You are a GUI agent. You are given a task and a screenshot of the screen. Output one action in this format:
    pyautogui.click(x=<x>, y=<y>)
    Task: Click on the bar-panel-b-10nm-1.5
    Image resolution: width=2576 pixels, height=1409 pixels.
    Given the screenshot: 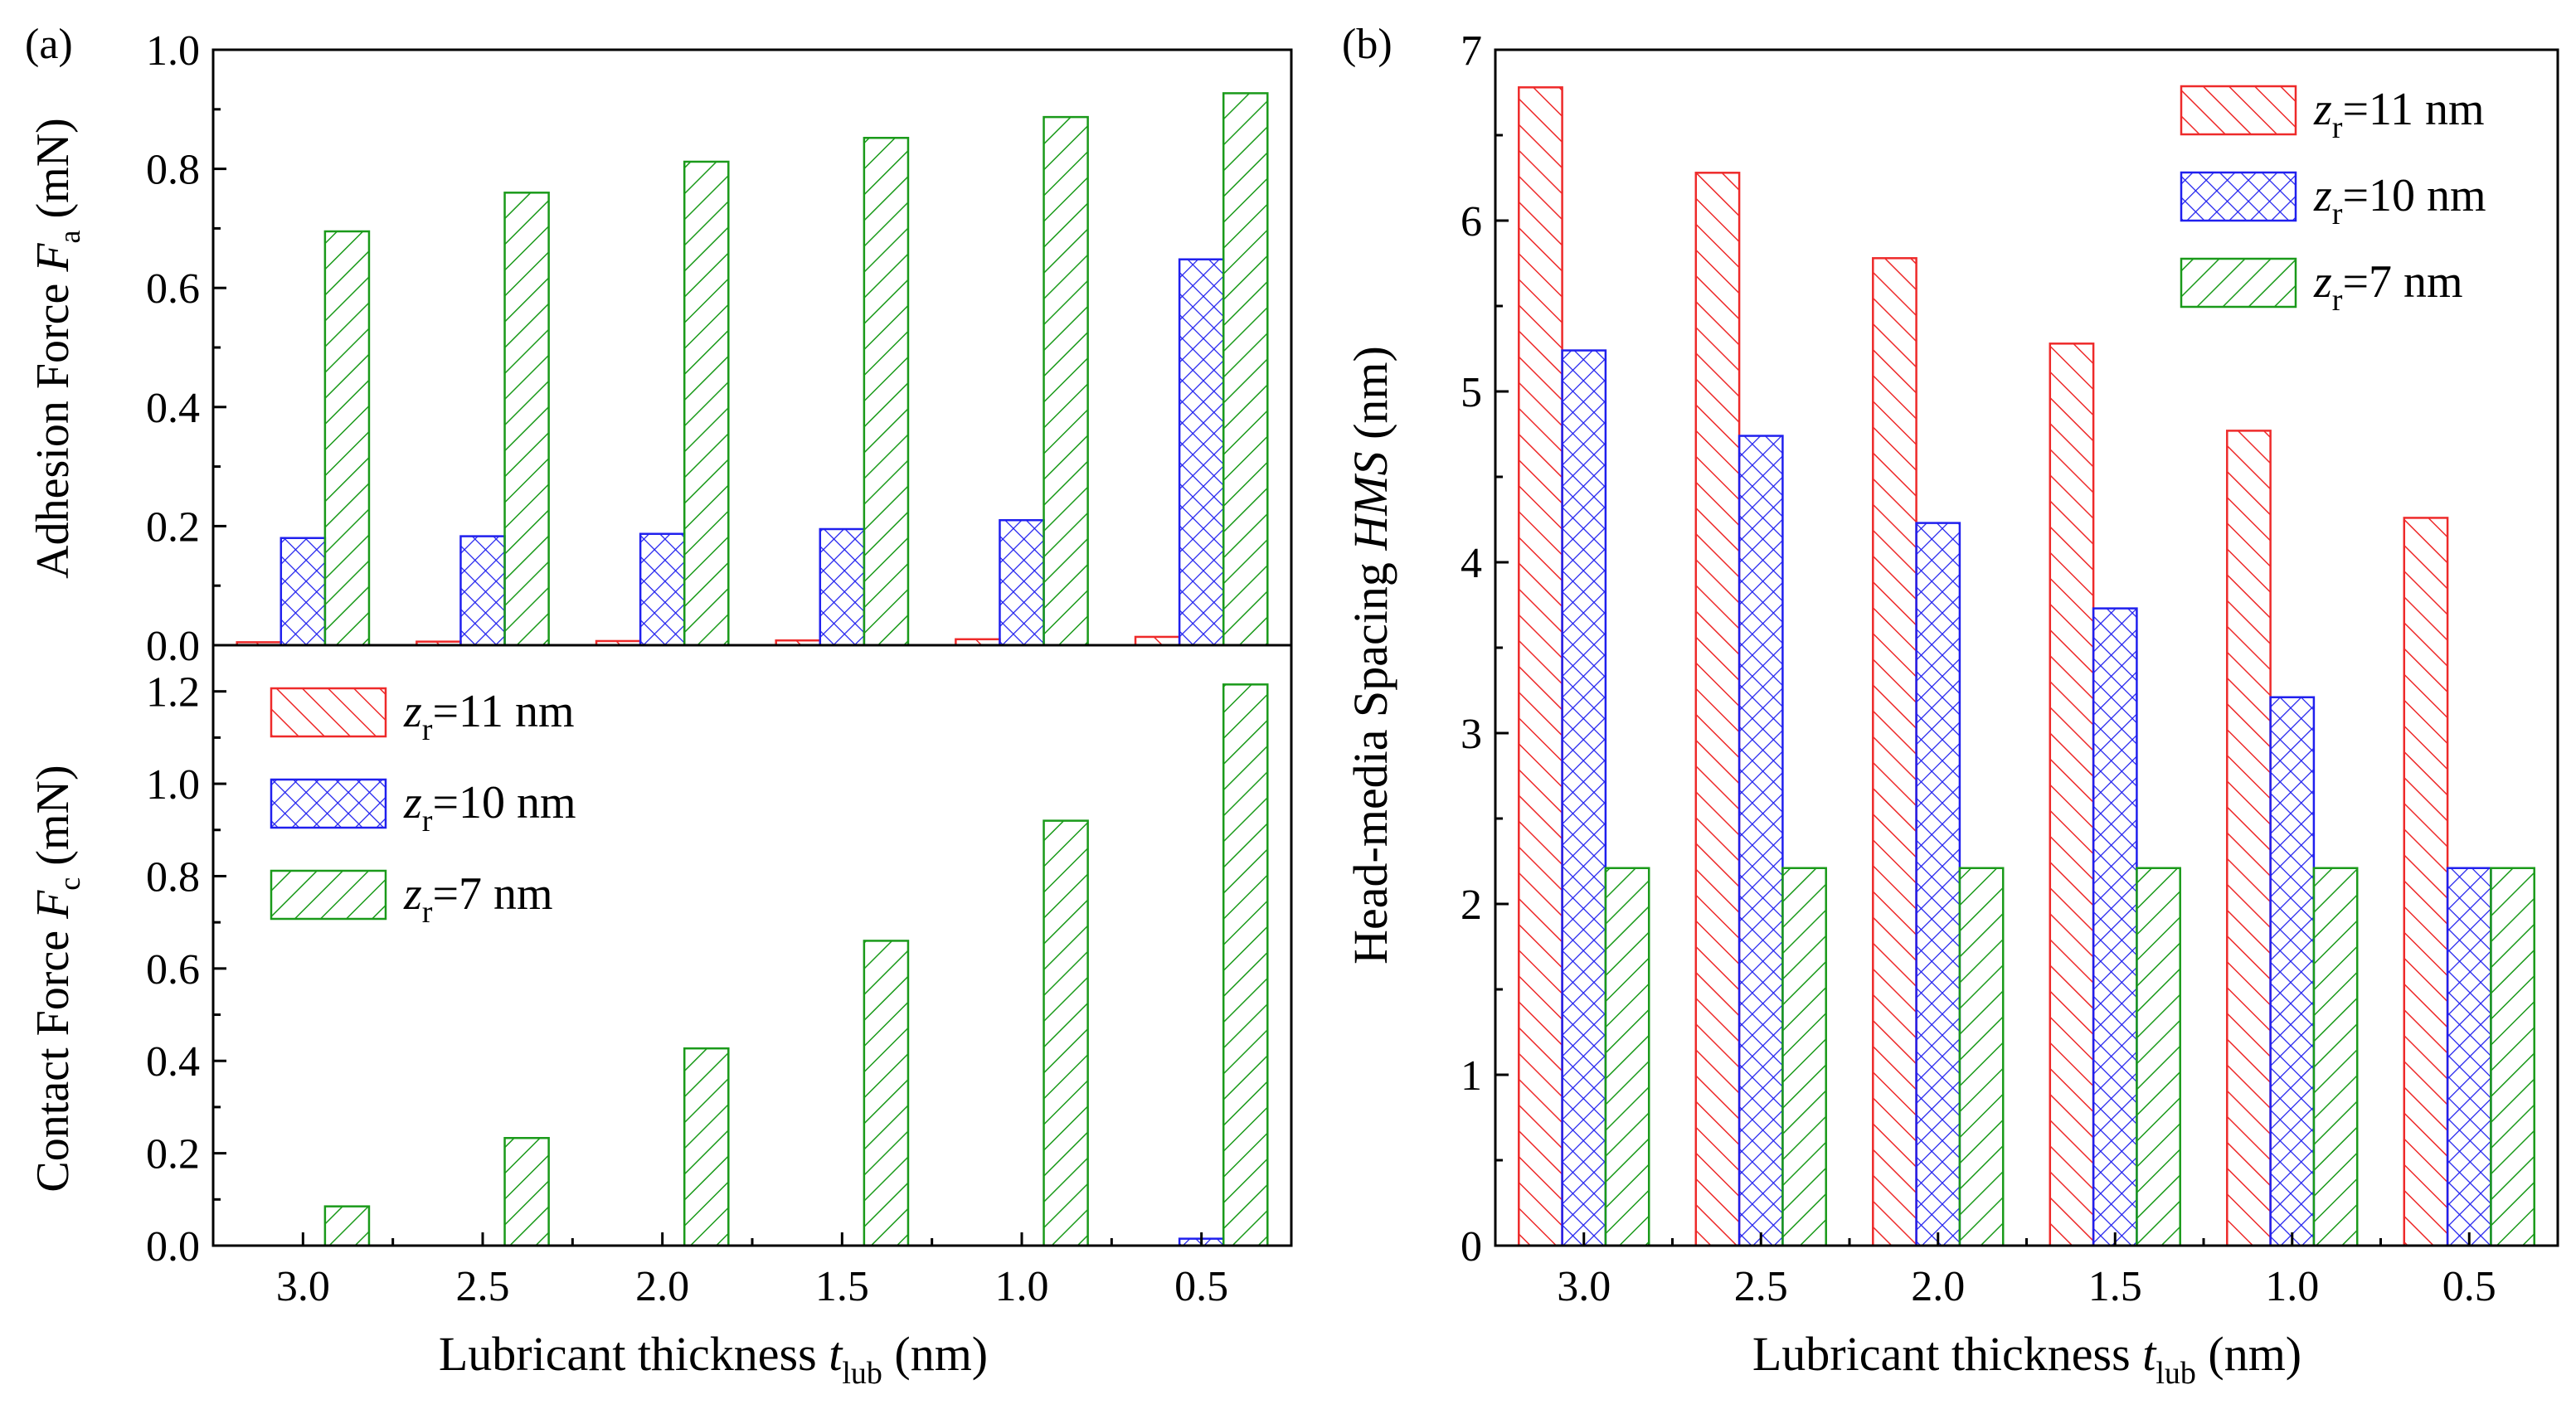 What is the action you would take?
    pyautogui.click(x=2115, y=927)
    